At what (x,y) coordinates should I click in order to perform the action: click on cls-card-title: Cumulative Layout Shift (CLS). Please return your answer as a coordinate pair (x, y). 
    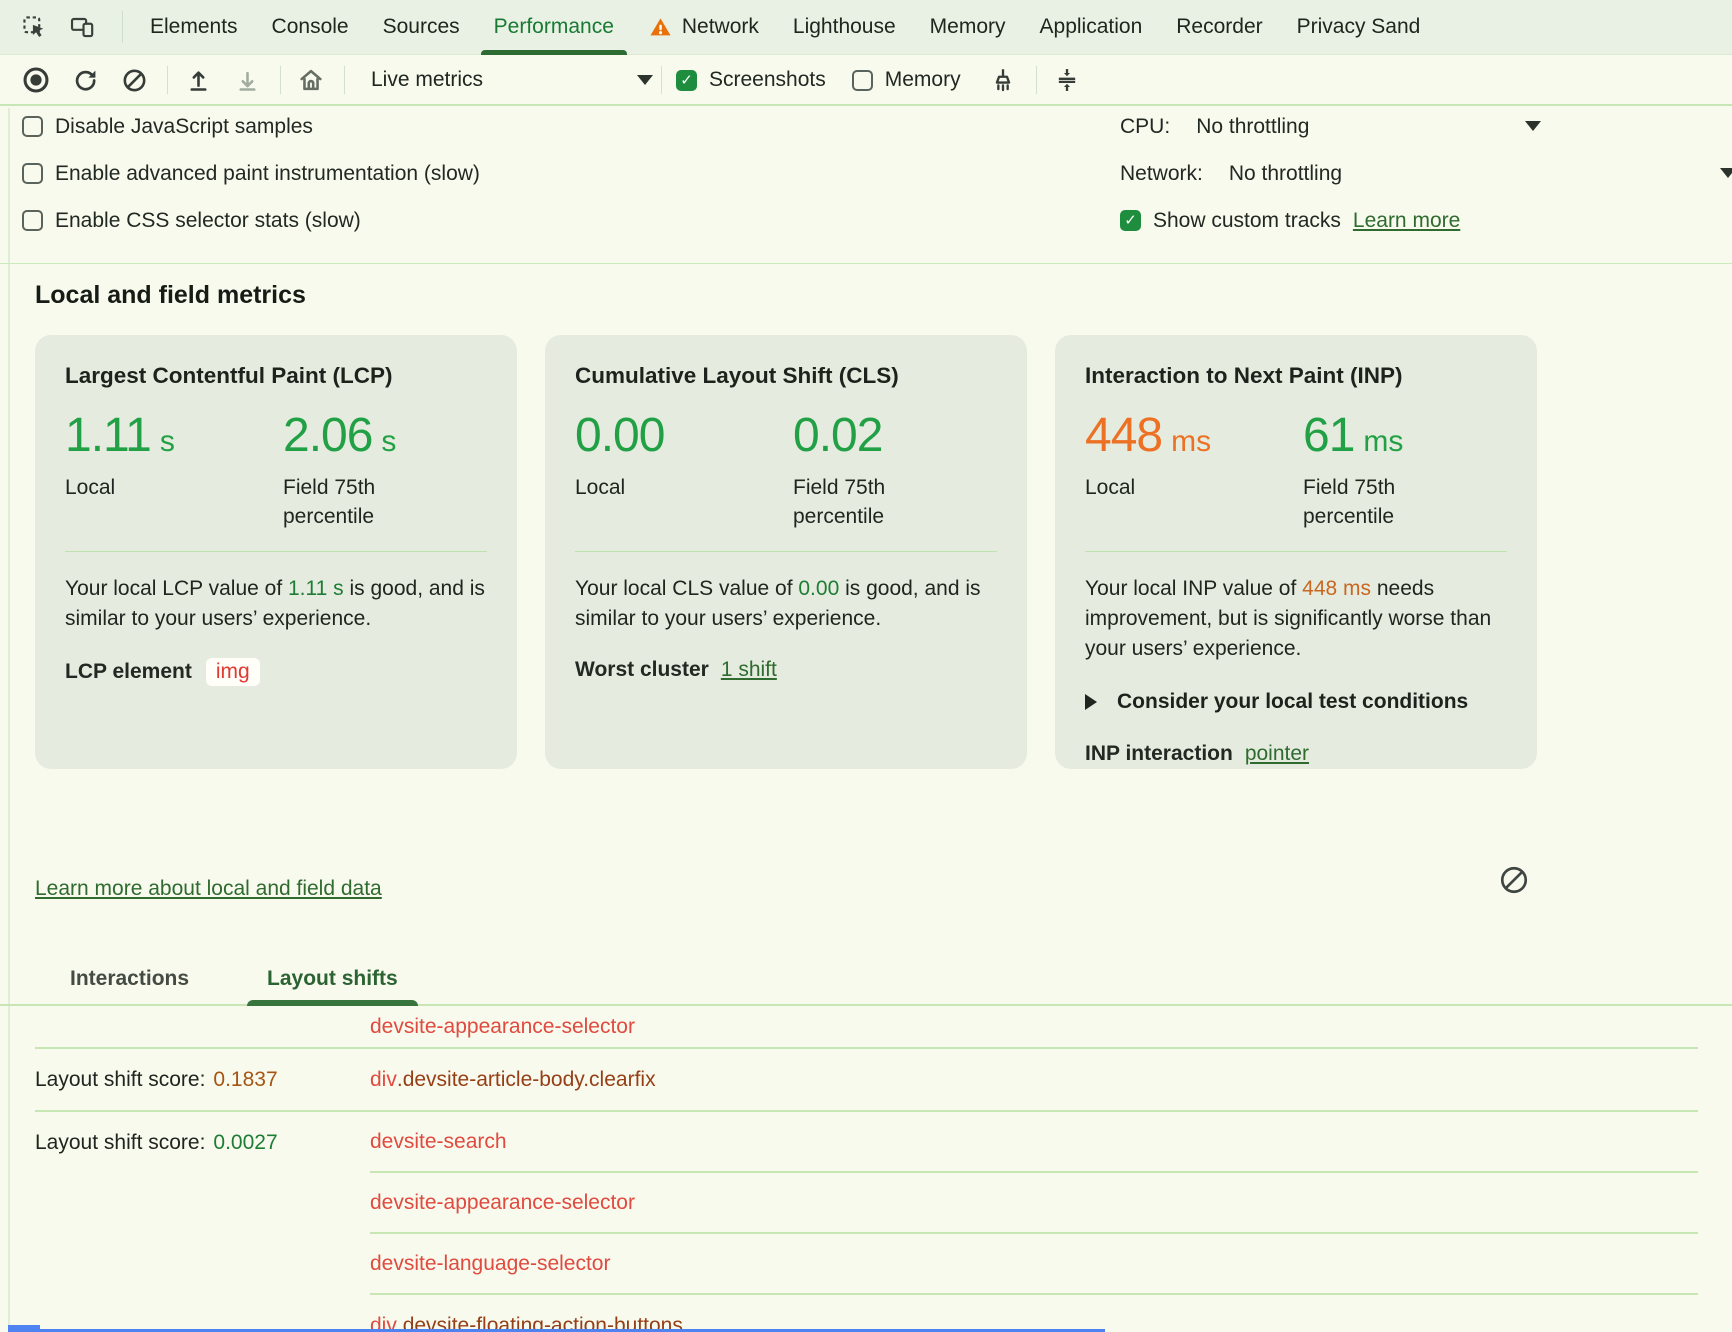
    Looking at the image, I should click on (737, 375).